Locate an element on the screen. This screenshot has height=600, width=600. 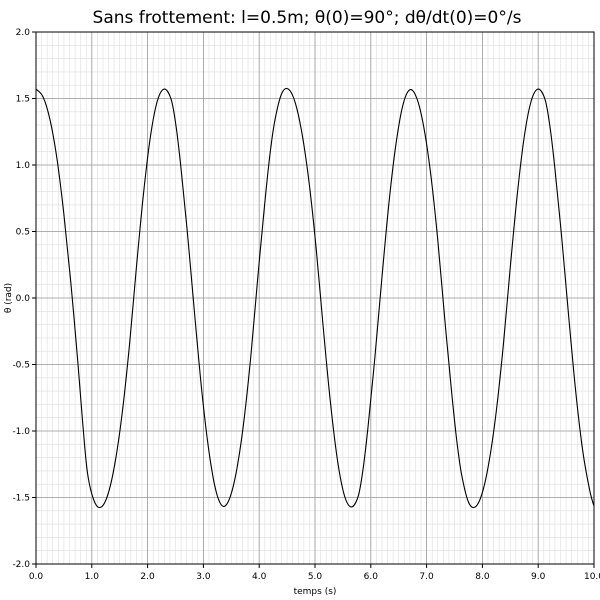
x-tick-label: 1.0 is located at coordinates (92, 577).